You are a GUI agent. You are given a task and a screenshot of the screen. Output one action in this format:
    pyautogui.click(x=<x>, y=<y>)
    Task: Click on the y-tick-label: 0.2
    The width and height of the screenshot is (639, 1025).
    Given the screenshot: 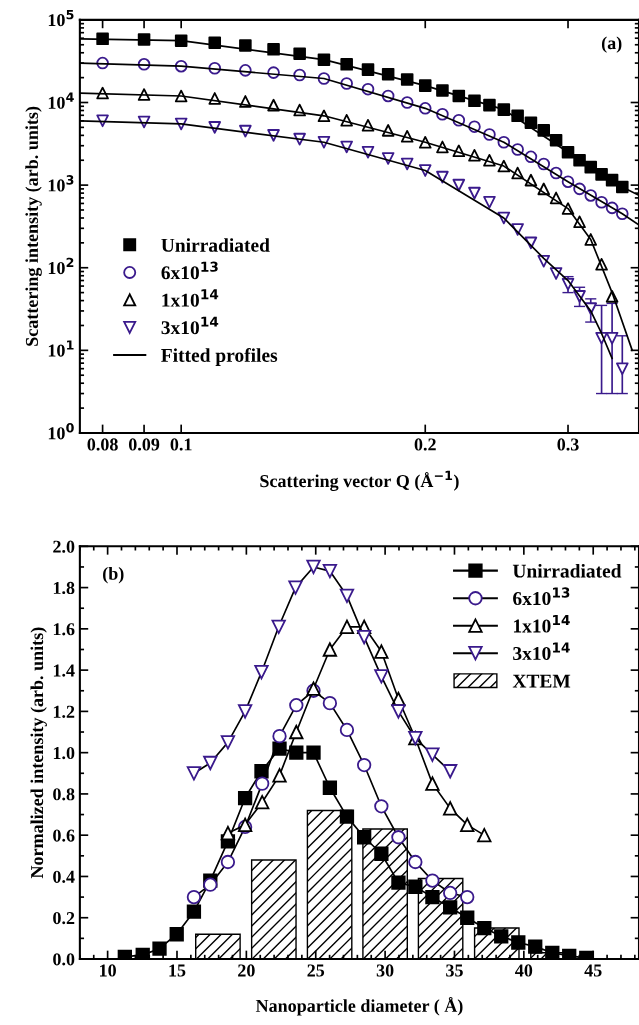 What is the action you would take?
    pyautogui.click(x=64, y=918)
    